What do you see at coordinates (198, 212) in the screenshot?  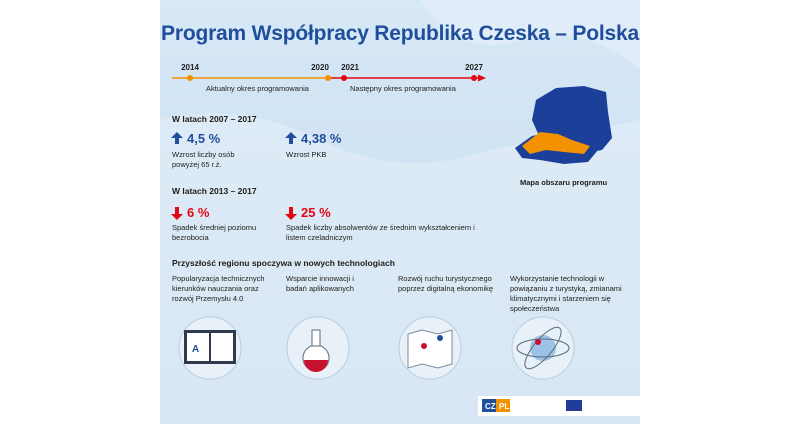 I see `stat-value: 6 %` at bounding box center [198, 212].